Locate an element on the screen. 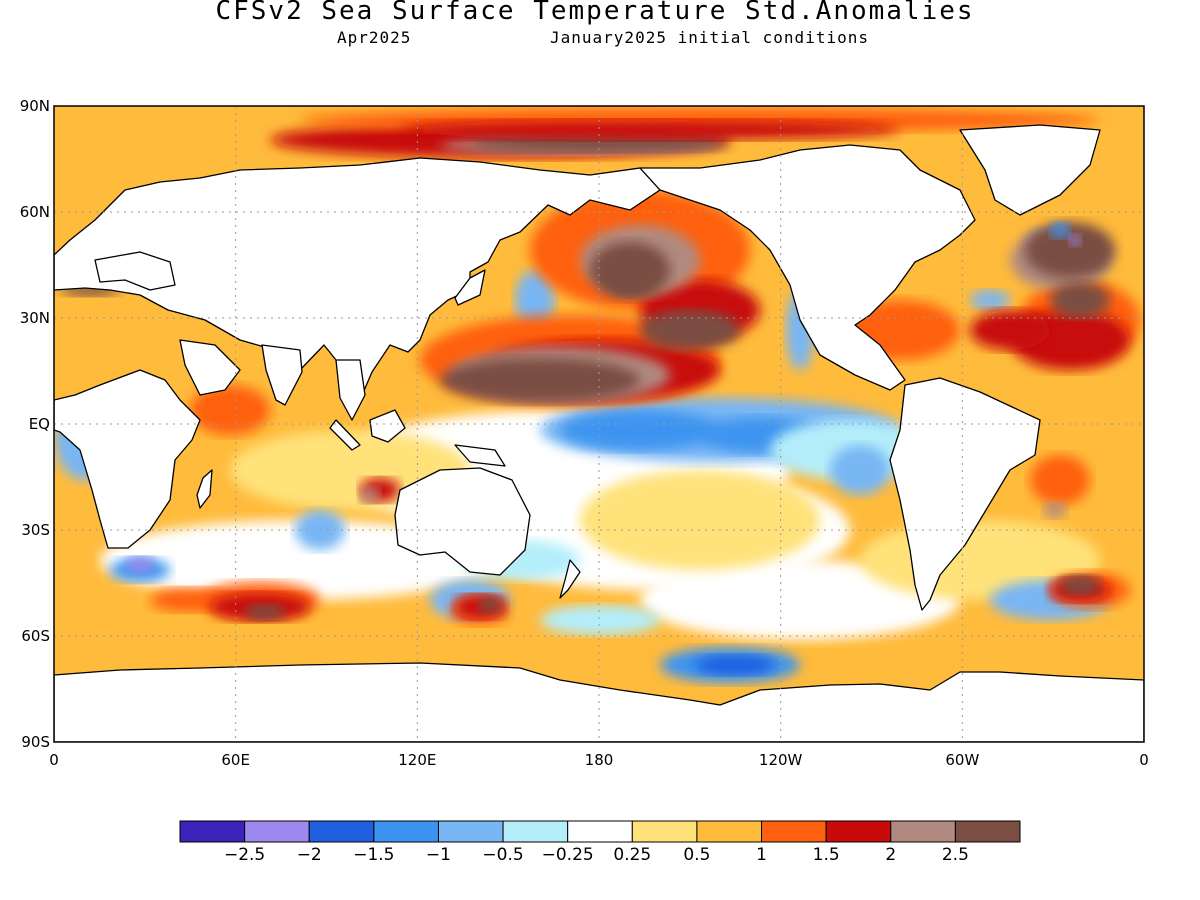  initial-conditions-label: January2025 initial conditions is located at coordinates (709, 37).